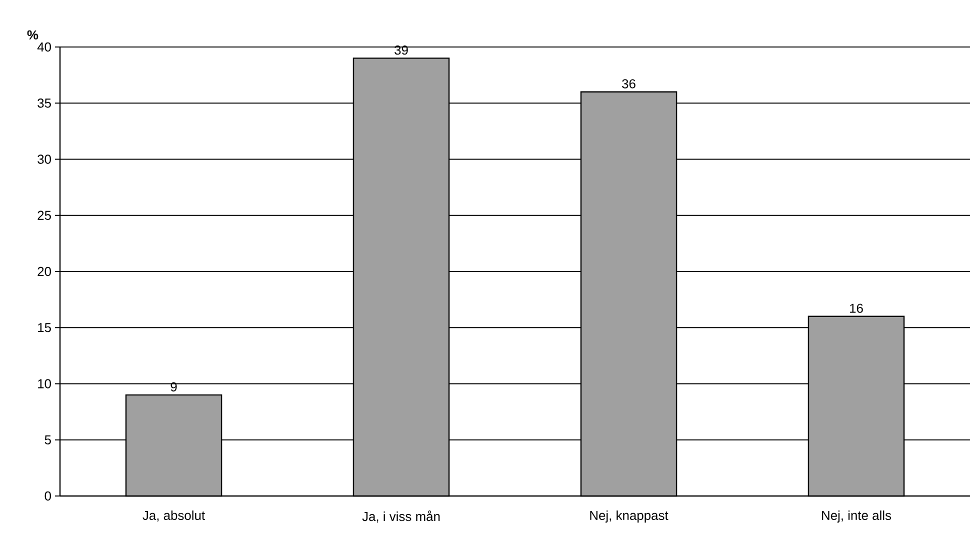  Describe the element at coordinates (44, 47) in the screenshot. I see `y-tick-label: 40` at that location.